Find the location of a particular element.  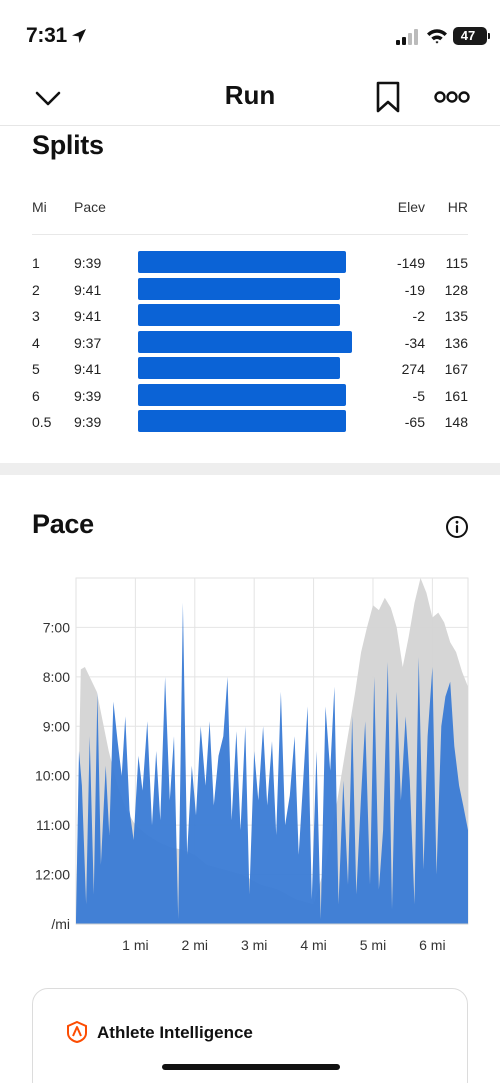

split-heart-rate: 135 is located at coordinates (456, 316).